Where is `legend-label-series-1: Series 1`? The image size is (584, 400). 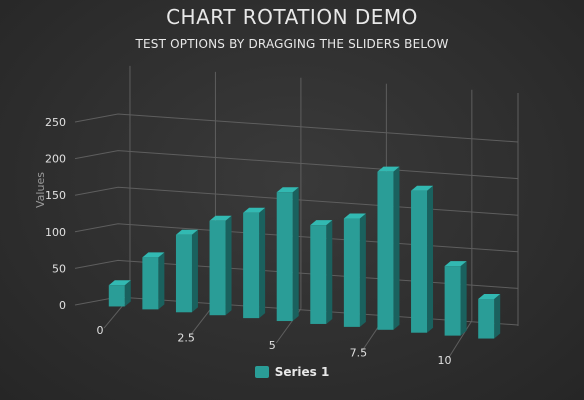 legend-label-series-1: Series 1 is located at coordinates (302, 372).